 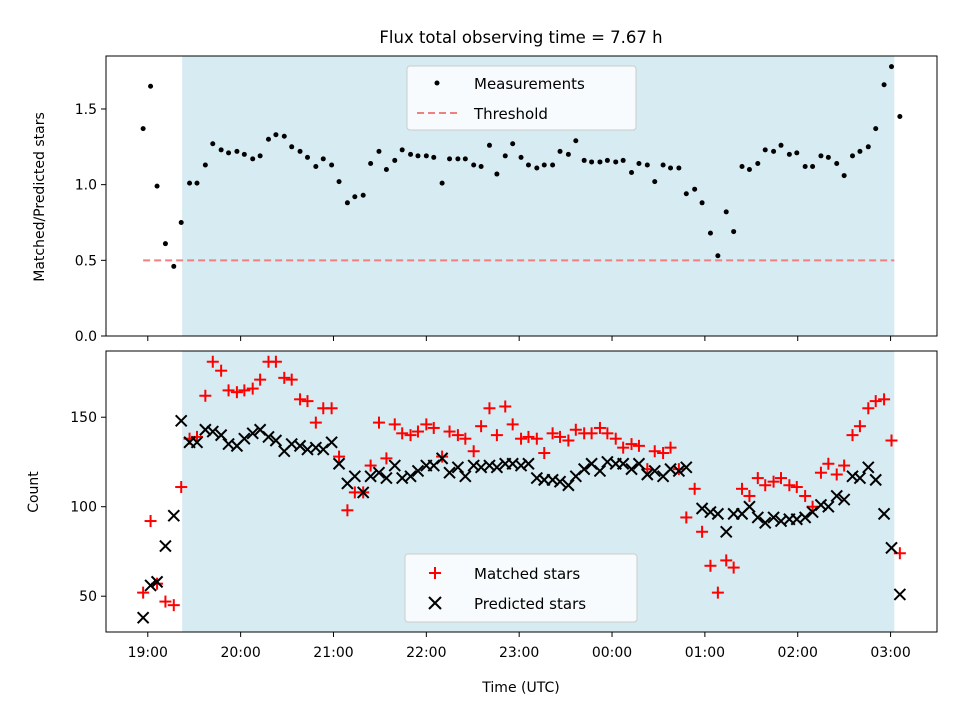 What do you see at coordinates (148, 653) in the screenshot?
I see `x-tick-label: 19:00` at bounding box center [148, 653].